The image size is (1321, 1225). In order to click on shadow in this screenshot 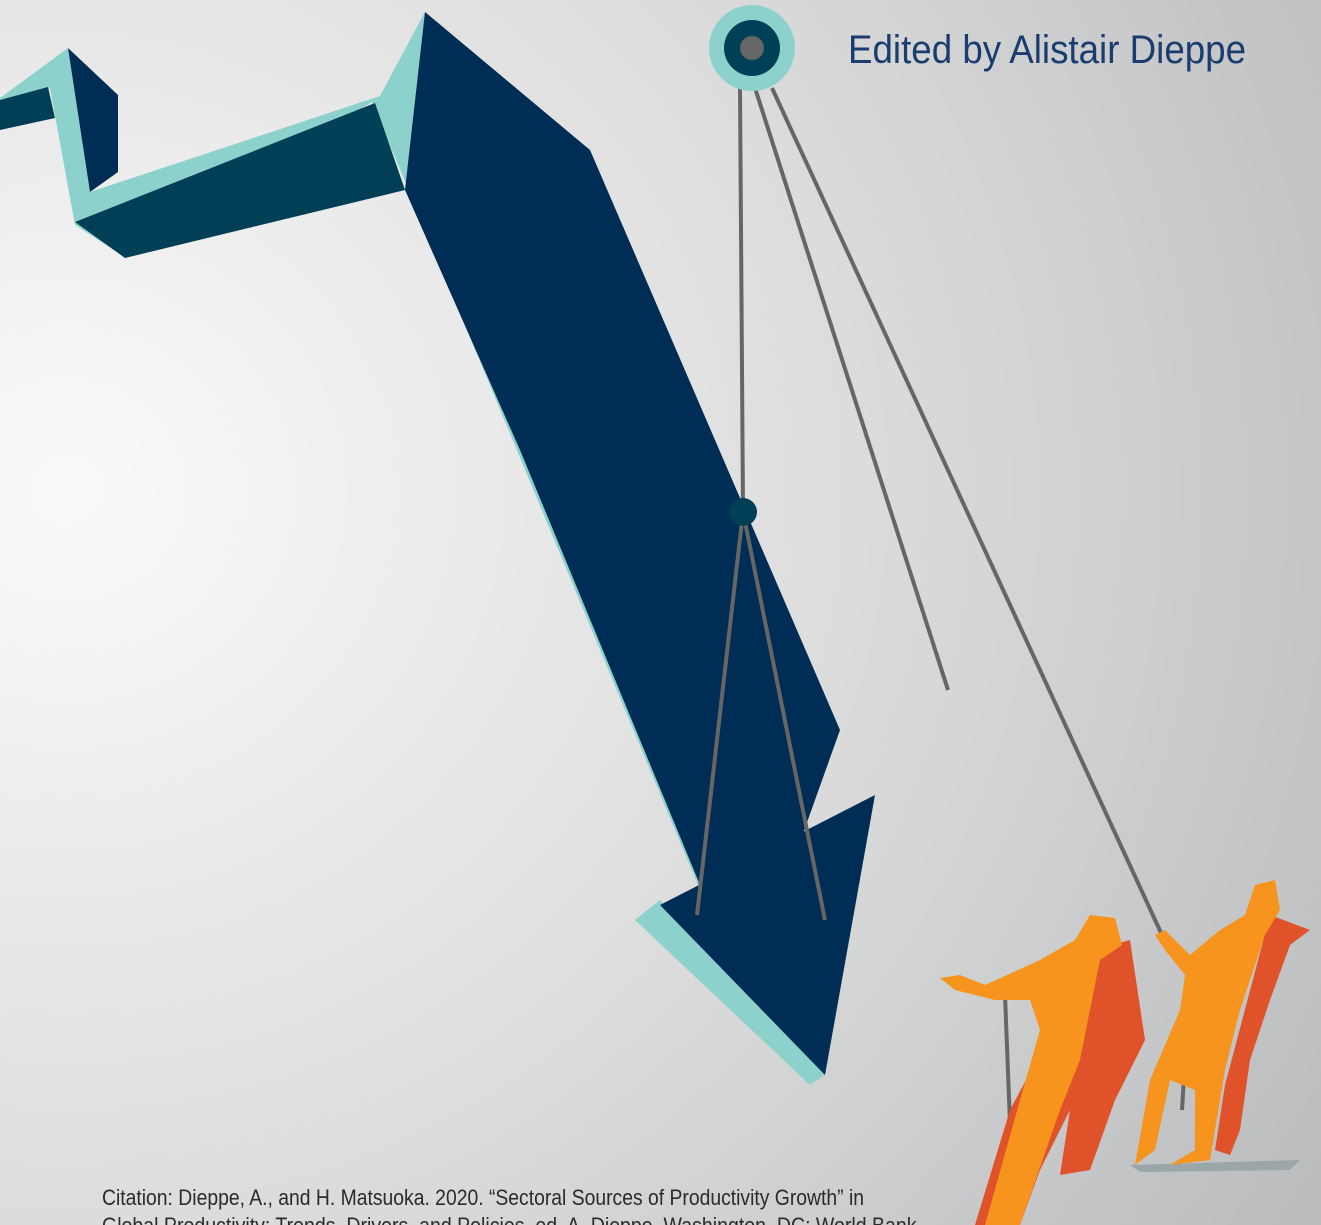, I will do `click(1215, 1166)`.